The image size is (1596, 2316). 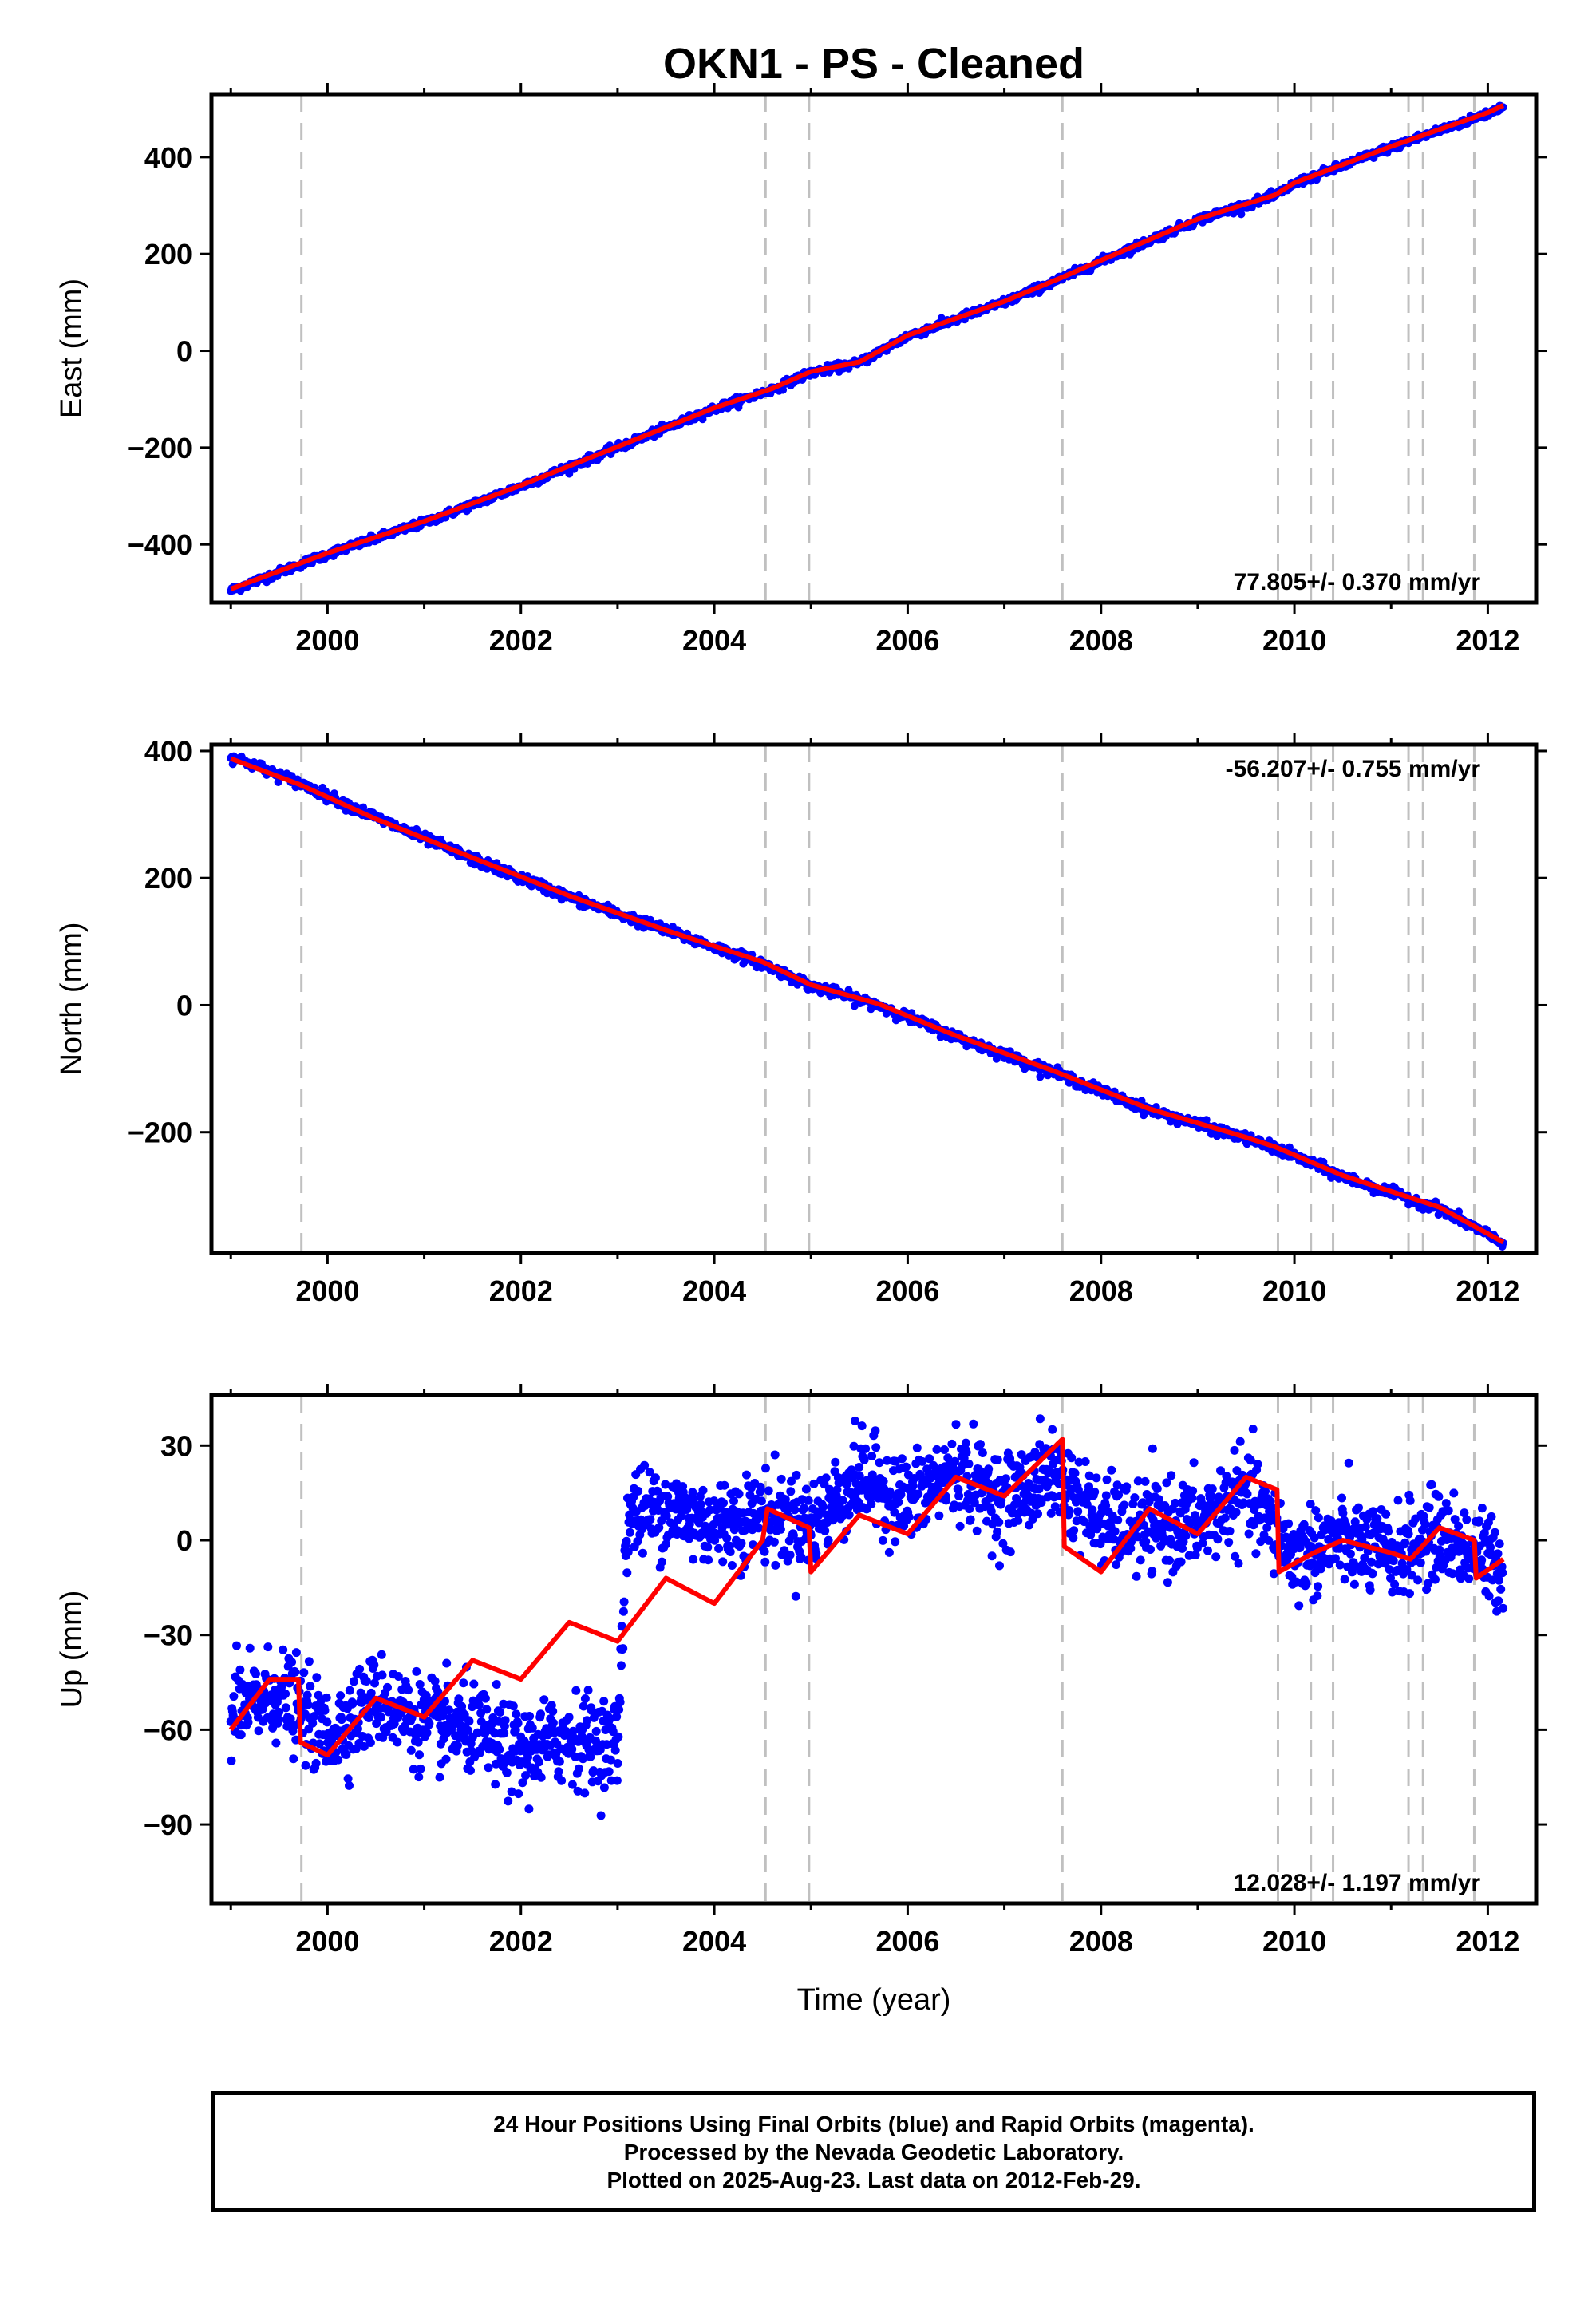 What do you see at coordinates (327, 1291) in the screenshot?
I see `x-tick-label: 2000` at bounding box center [327, 1291].